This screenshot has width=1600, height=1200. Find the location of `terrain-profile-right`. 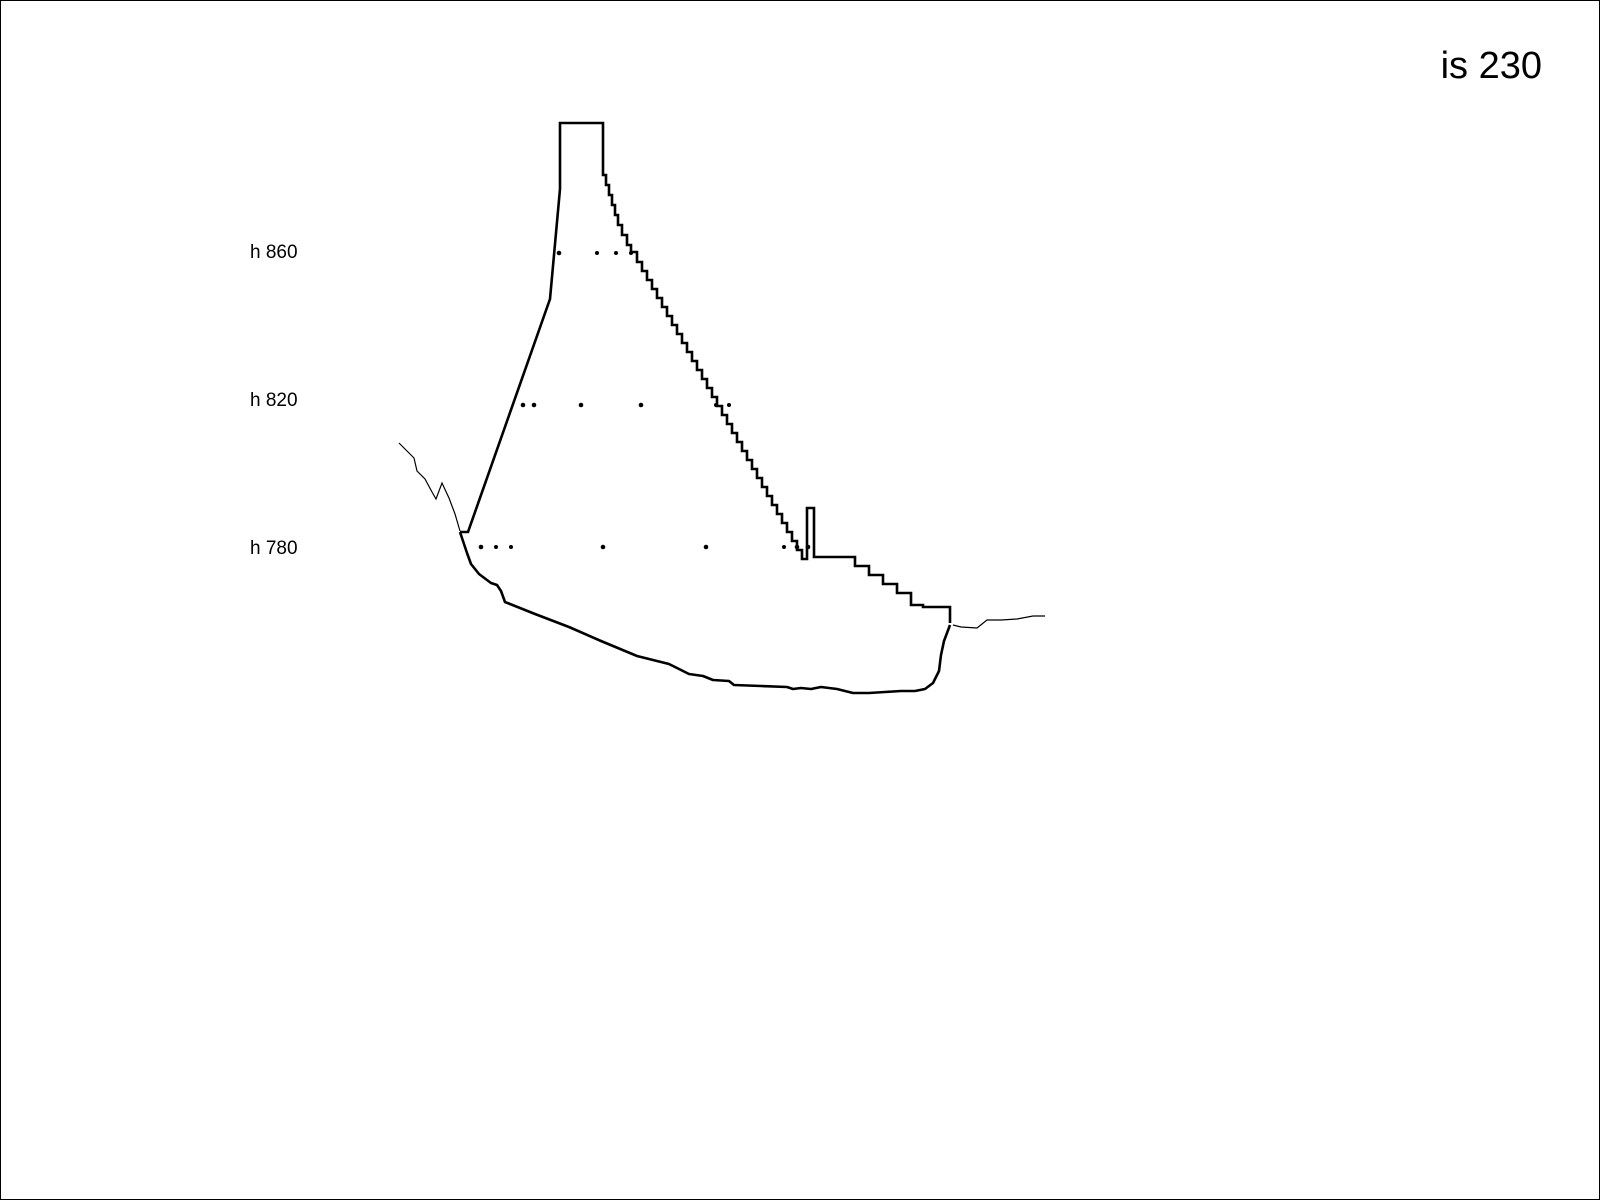

terrain-profile-right is located at coordinates (998, 622).